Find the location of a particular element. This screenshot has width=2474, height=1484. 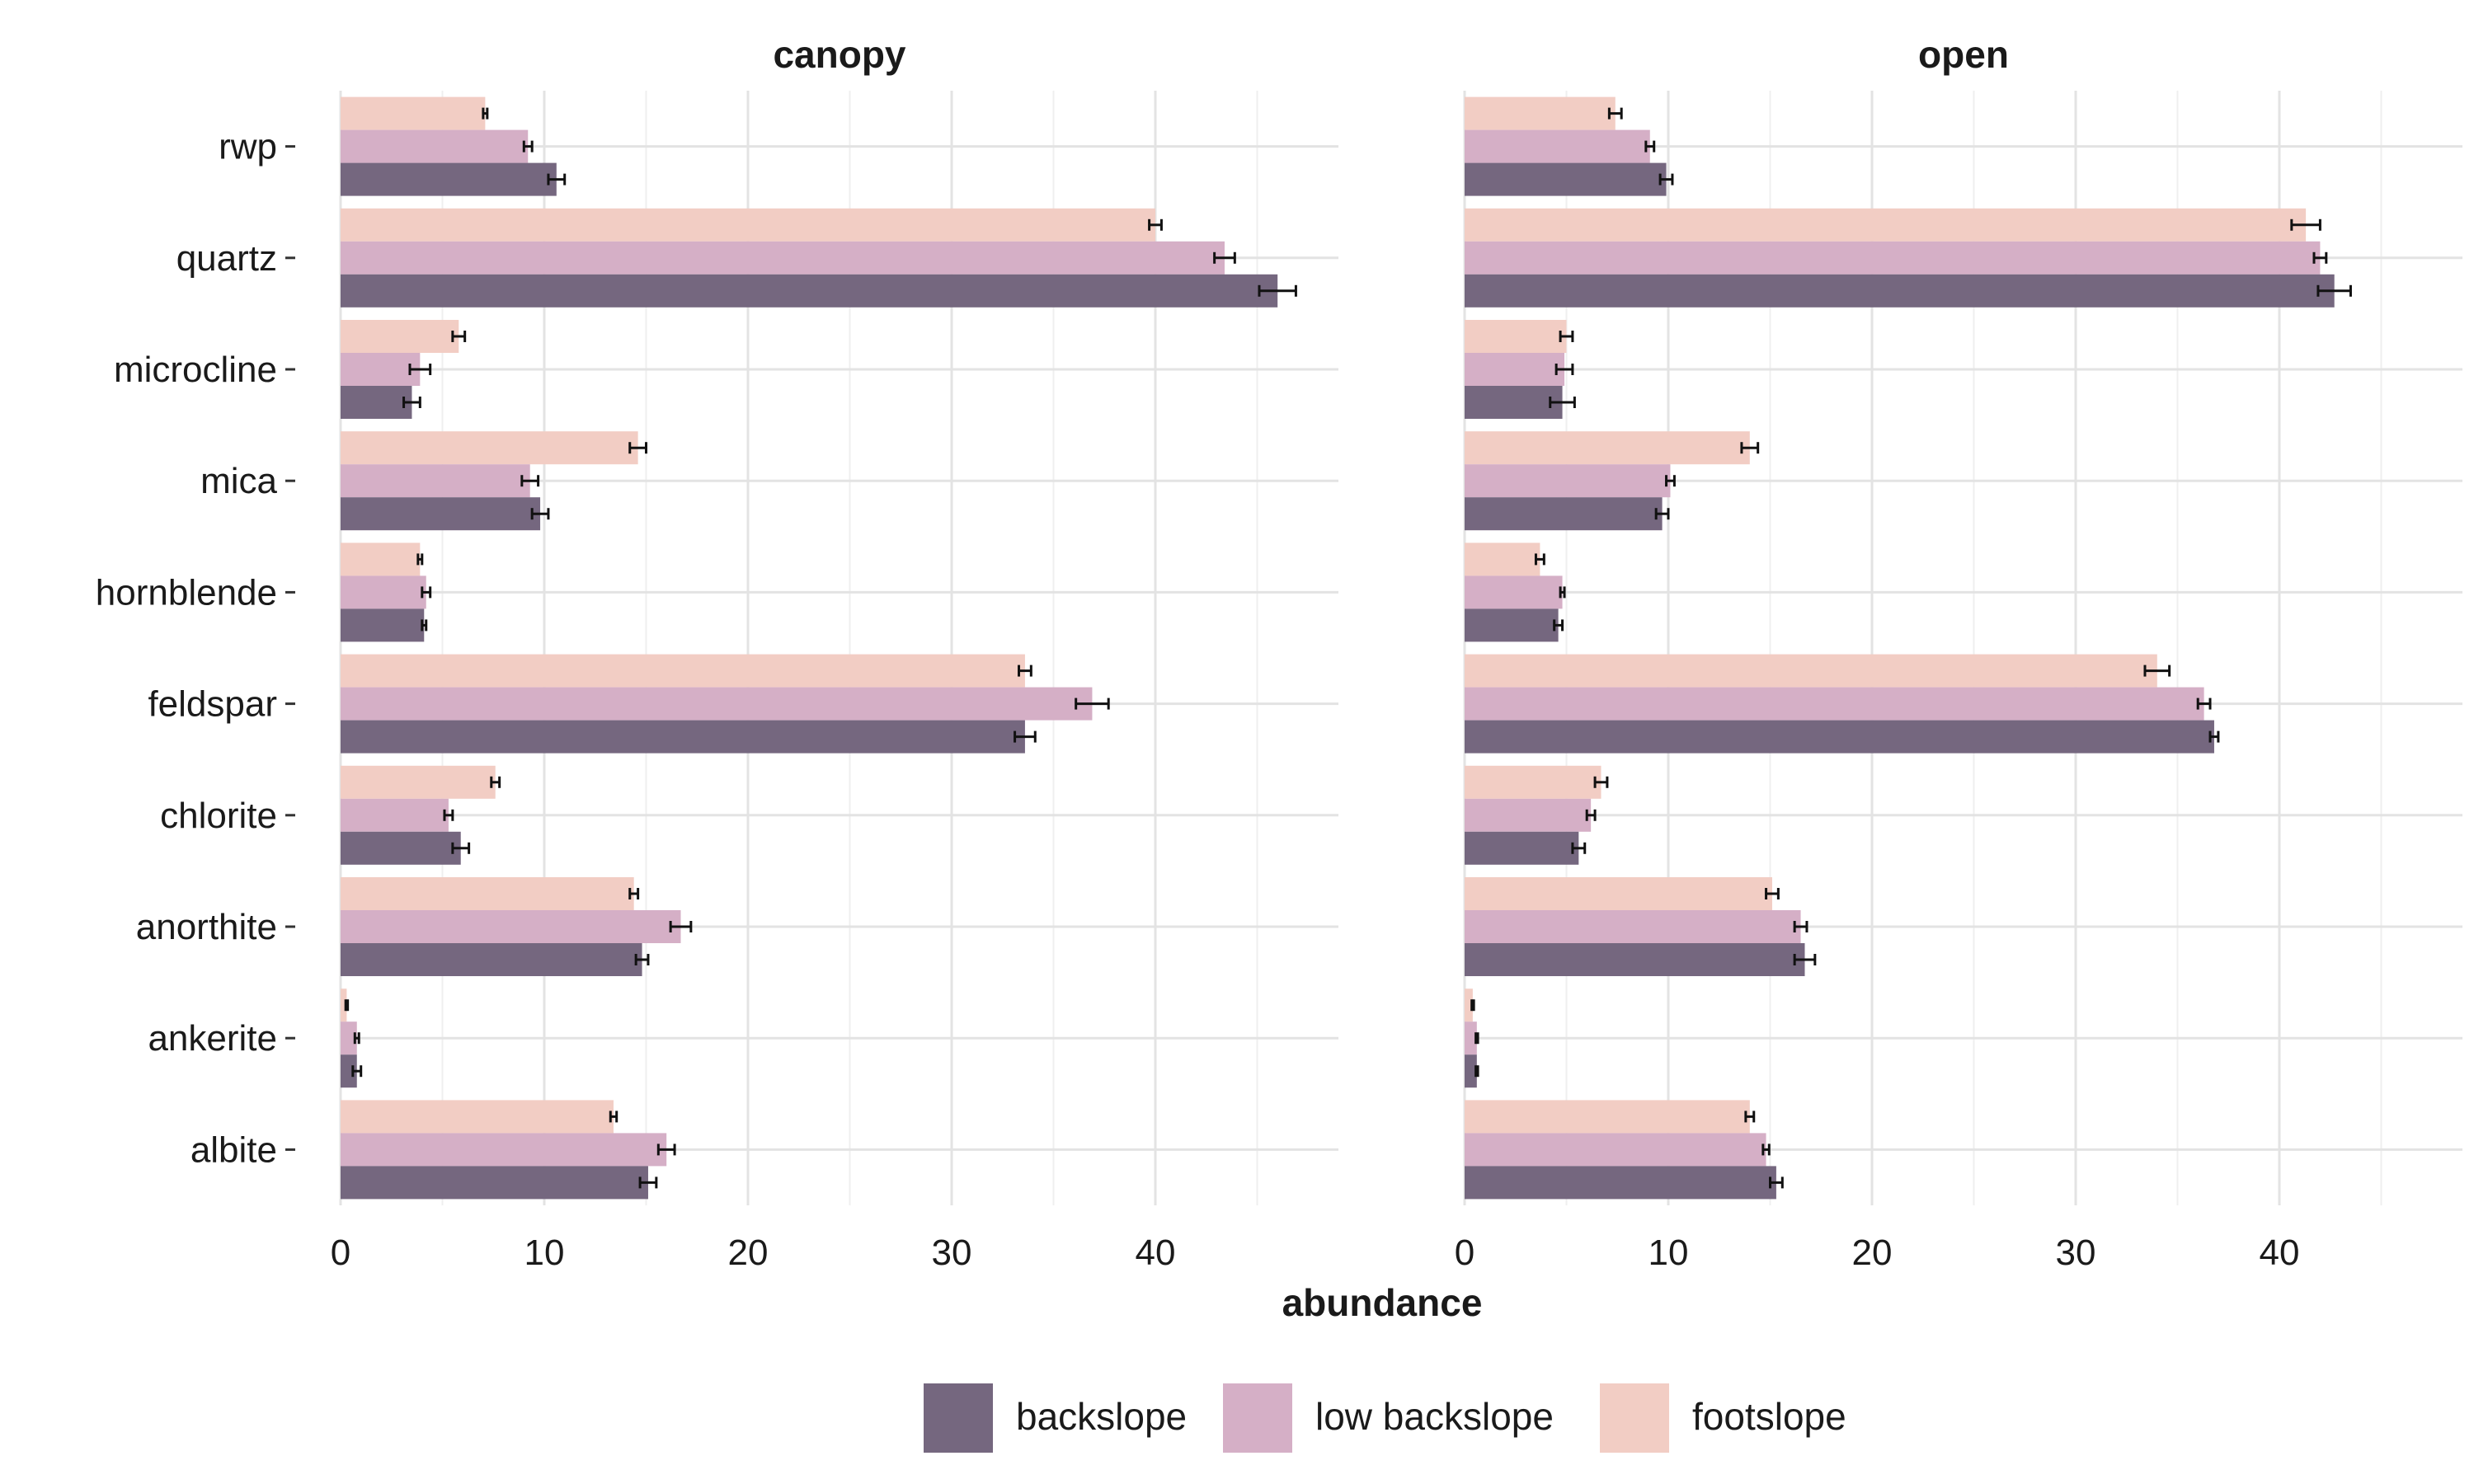

bar-open-albite-backslope is located at coordinates (1620, 1183).